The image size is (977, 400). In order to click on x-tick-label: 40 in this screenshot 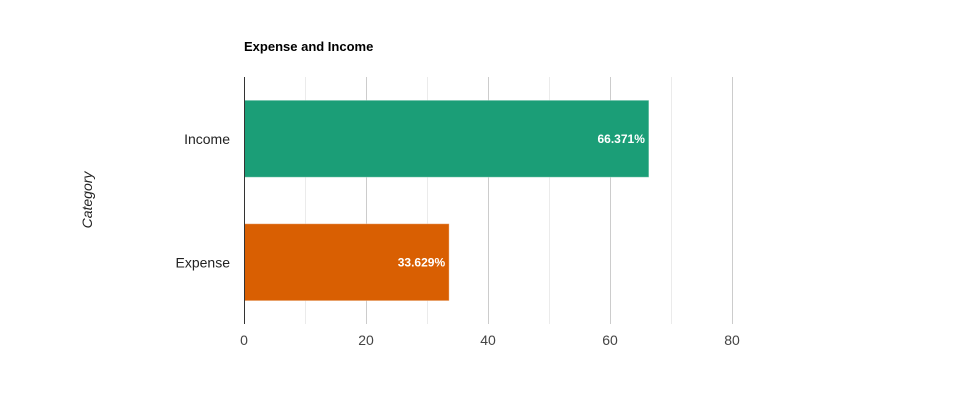, I will do `click(488, 340)`.